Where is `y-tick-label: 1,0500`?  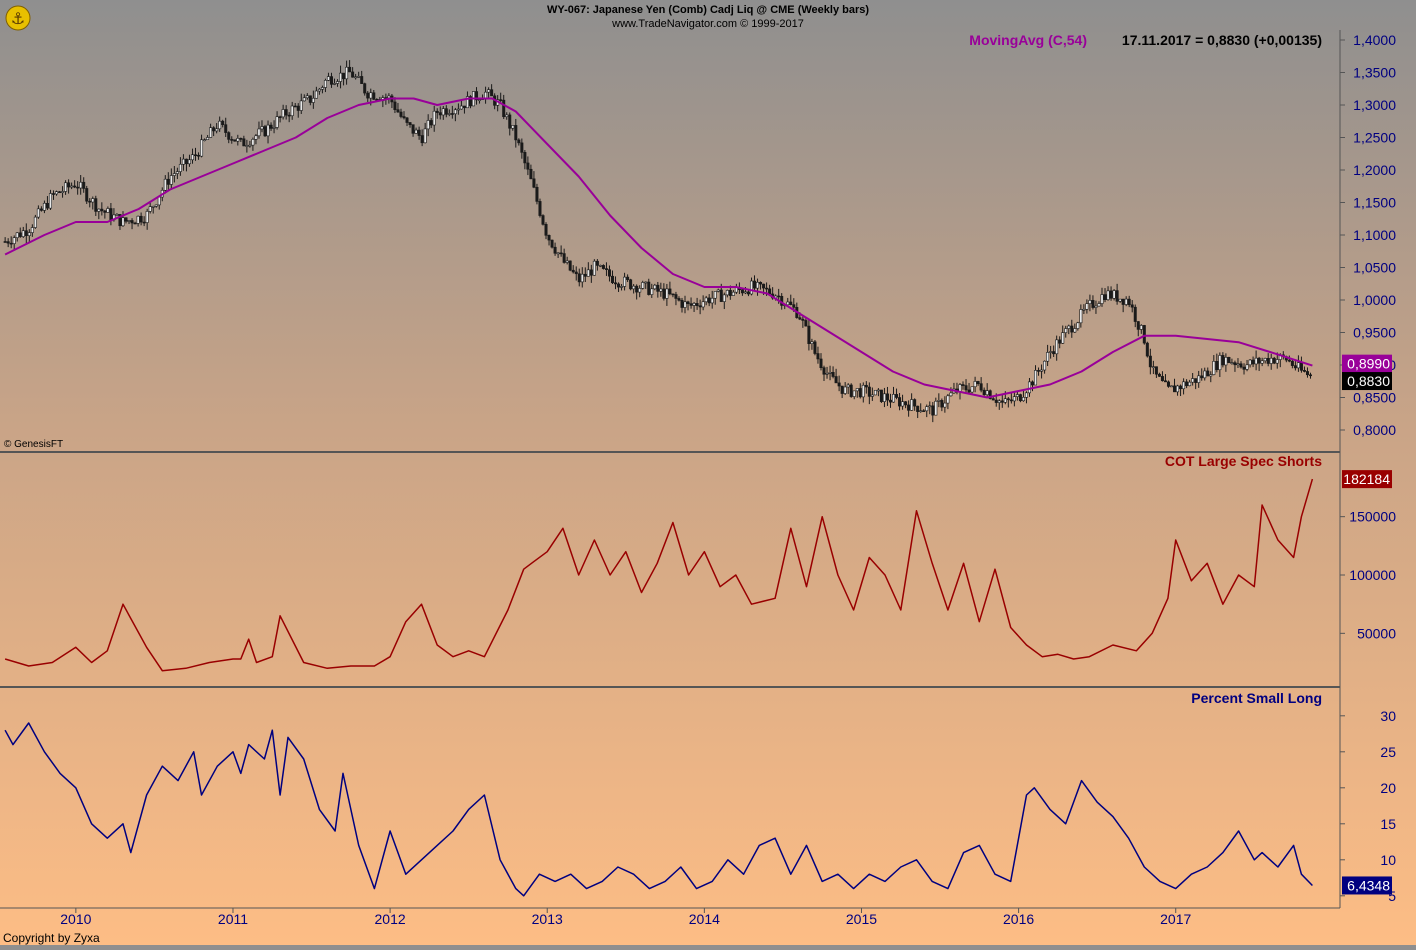
y-tick-label: 1,0500 is located at coordinates (1374, 268).